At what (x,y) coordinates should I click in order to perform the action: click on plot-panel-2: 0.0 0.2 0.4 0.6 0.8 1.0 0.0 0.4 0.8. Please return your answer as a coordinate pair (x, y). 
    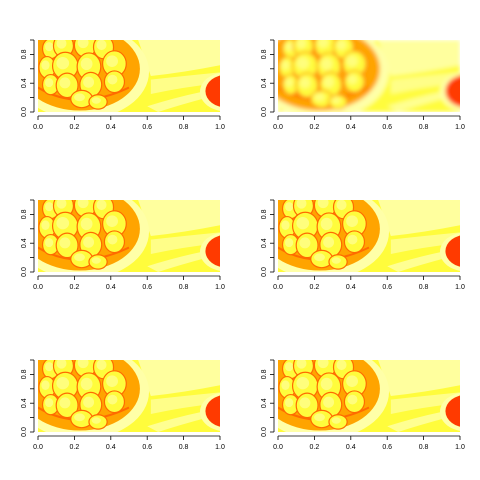
    Looking at the image, I should click on (363, 85).